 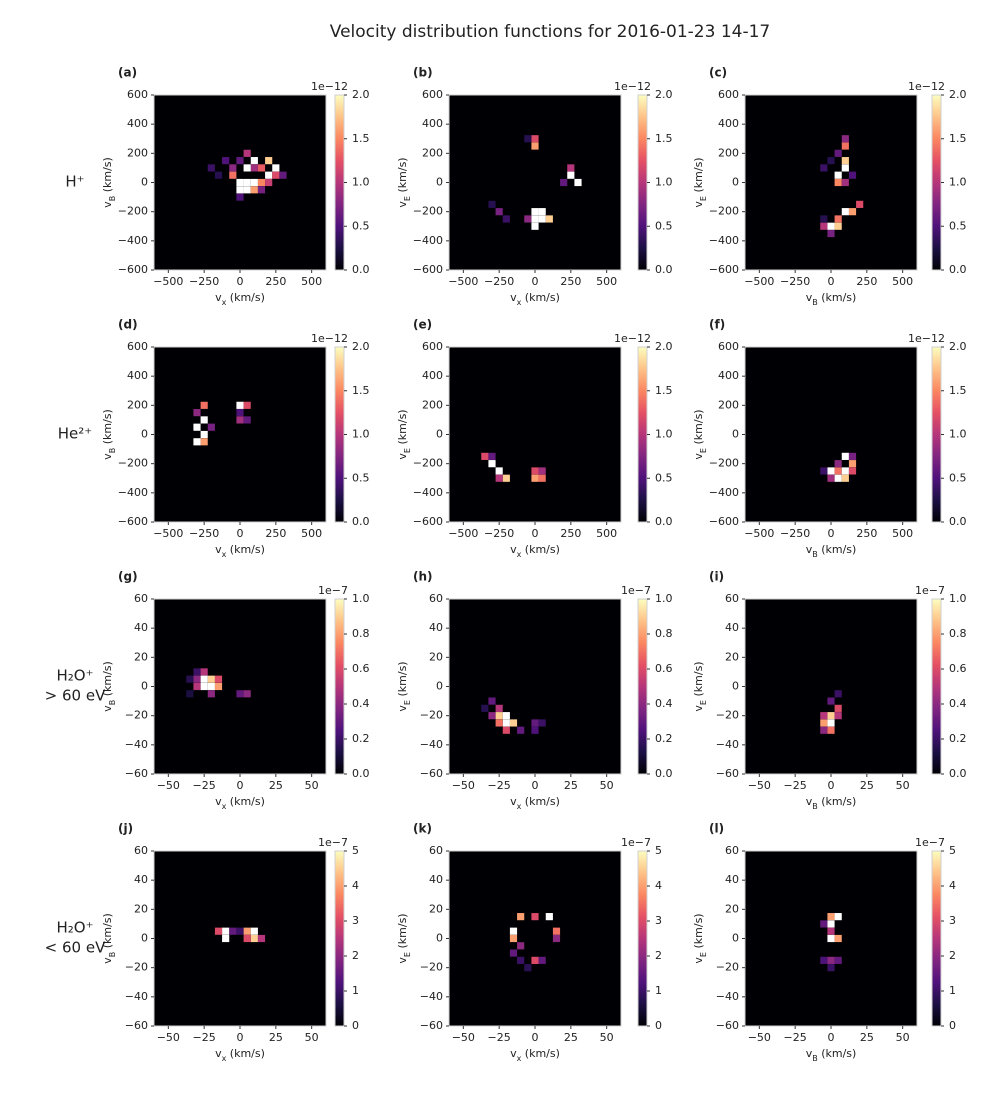 I want to click on x-tick-label: 50, so click(x=312, y=1037).